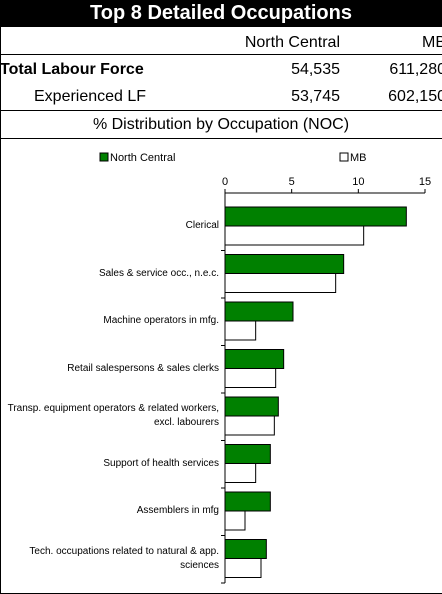  Describe the element at coordinates (358, 158) in the screenshot. I see `legend-label: MB` at that location.